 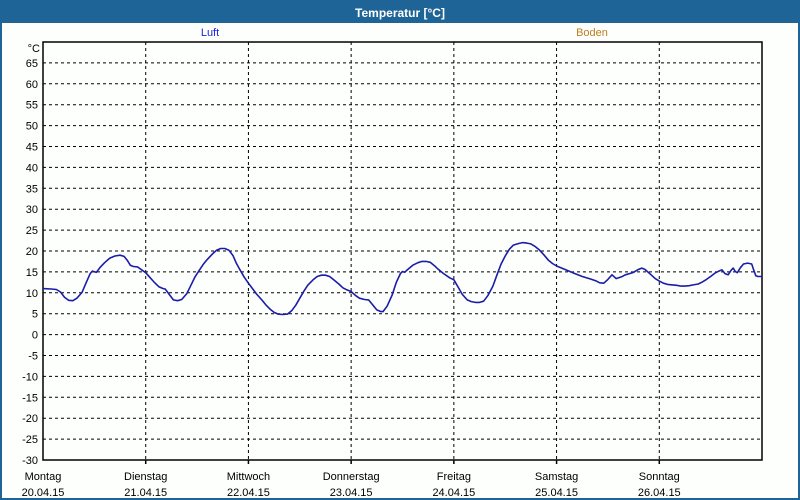 What do you see at coordinates (145, 493) in the screenshot?
I see `x-date-label: 21.04.15` at bounding box center [145, 493].